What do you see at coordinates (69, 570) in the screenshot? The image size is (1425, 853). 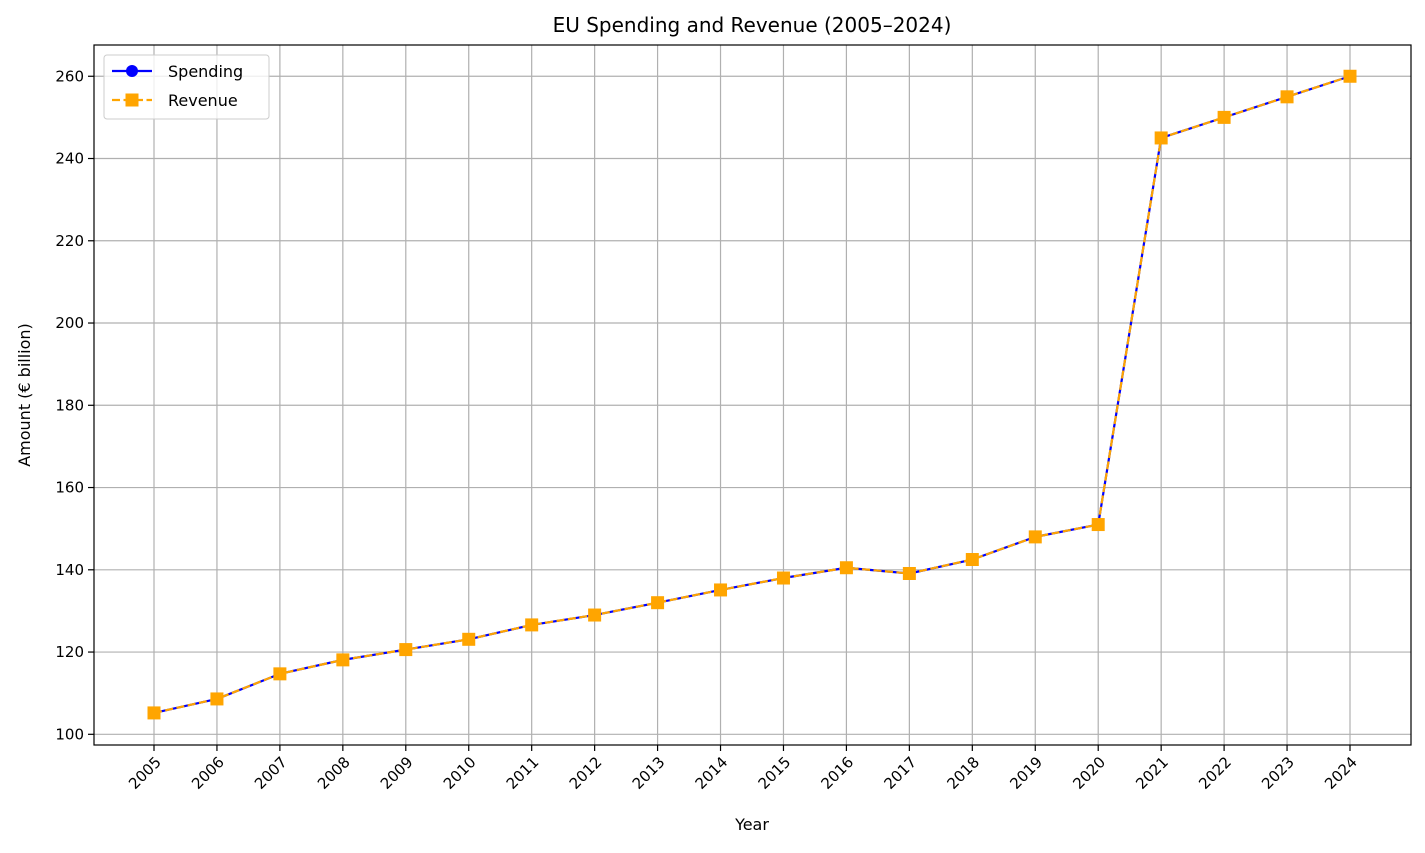 I see `y-tick-label: 140` at bounding box center [69, 570].